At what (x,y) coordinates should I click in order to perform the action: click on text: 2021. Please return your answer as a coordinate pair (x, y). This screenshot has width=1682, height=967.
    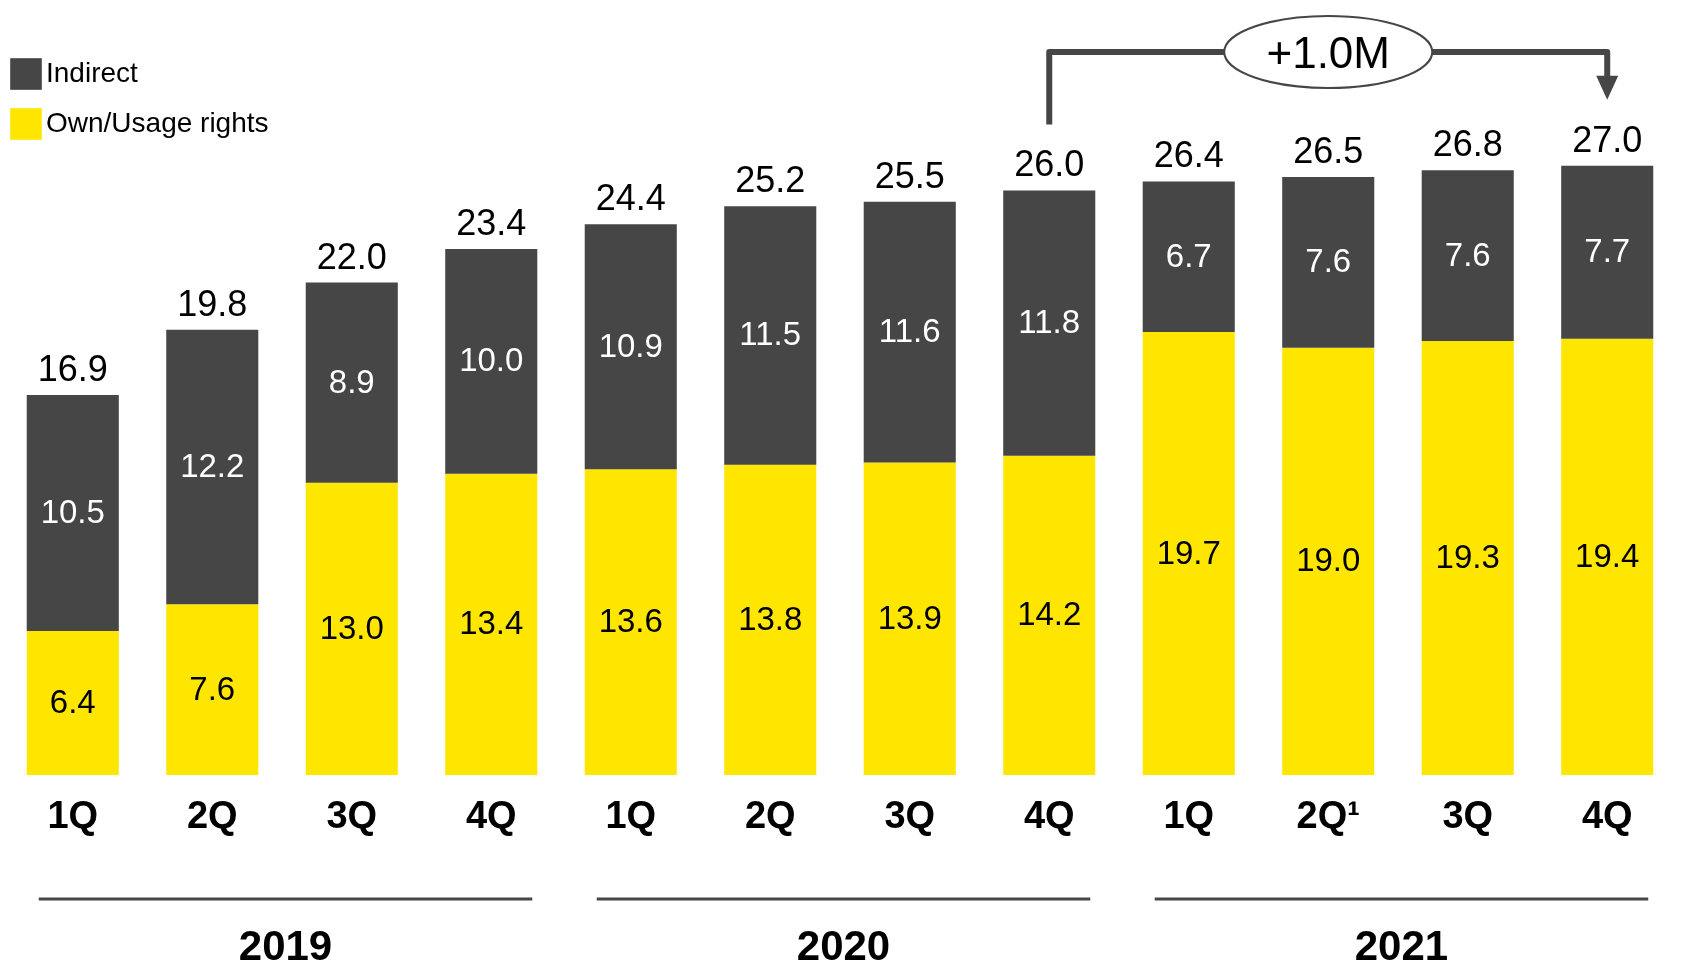
    Looking at the image, I should click on (1401, 944).